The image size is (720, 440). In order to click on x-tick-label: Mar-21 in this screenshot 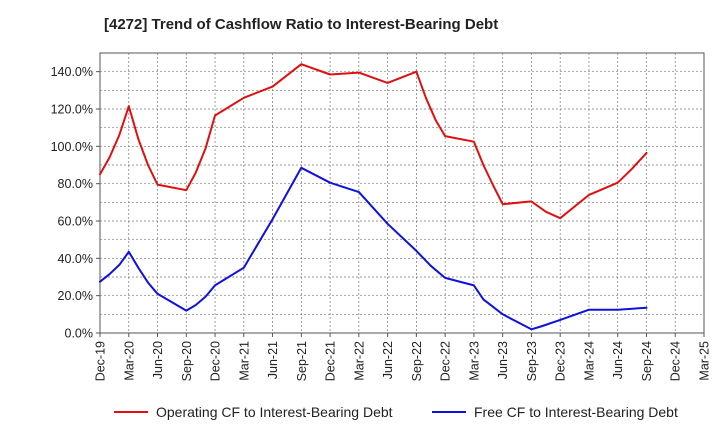, I will do `click(244, 361)`.